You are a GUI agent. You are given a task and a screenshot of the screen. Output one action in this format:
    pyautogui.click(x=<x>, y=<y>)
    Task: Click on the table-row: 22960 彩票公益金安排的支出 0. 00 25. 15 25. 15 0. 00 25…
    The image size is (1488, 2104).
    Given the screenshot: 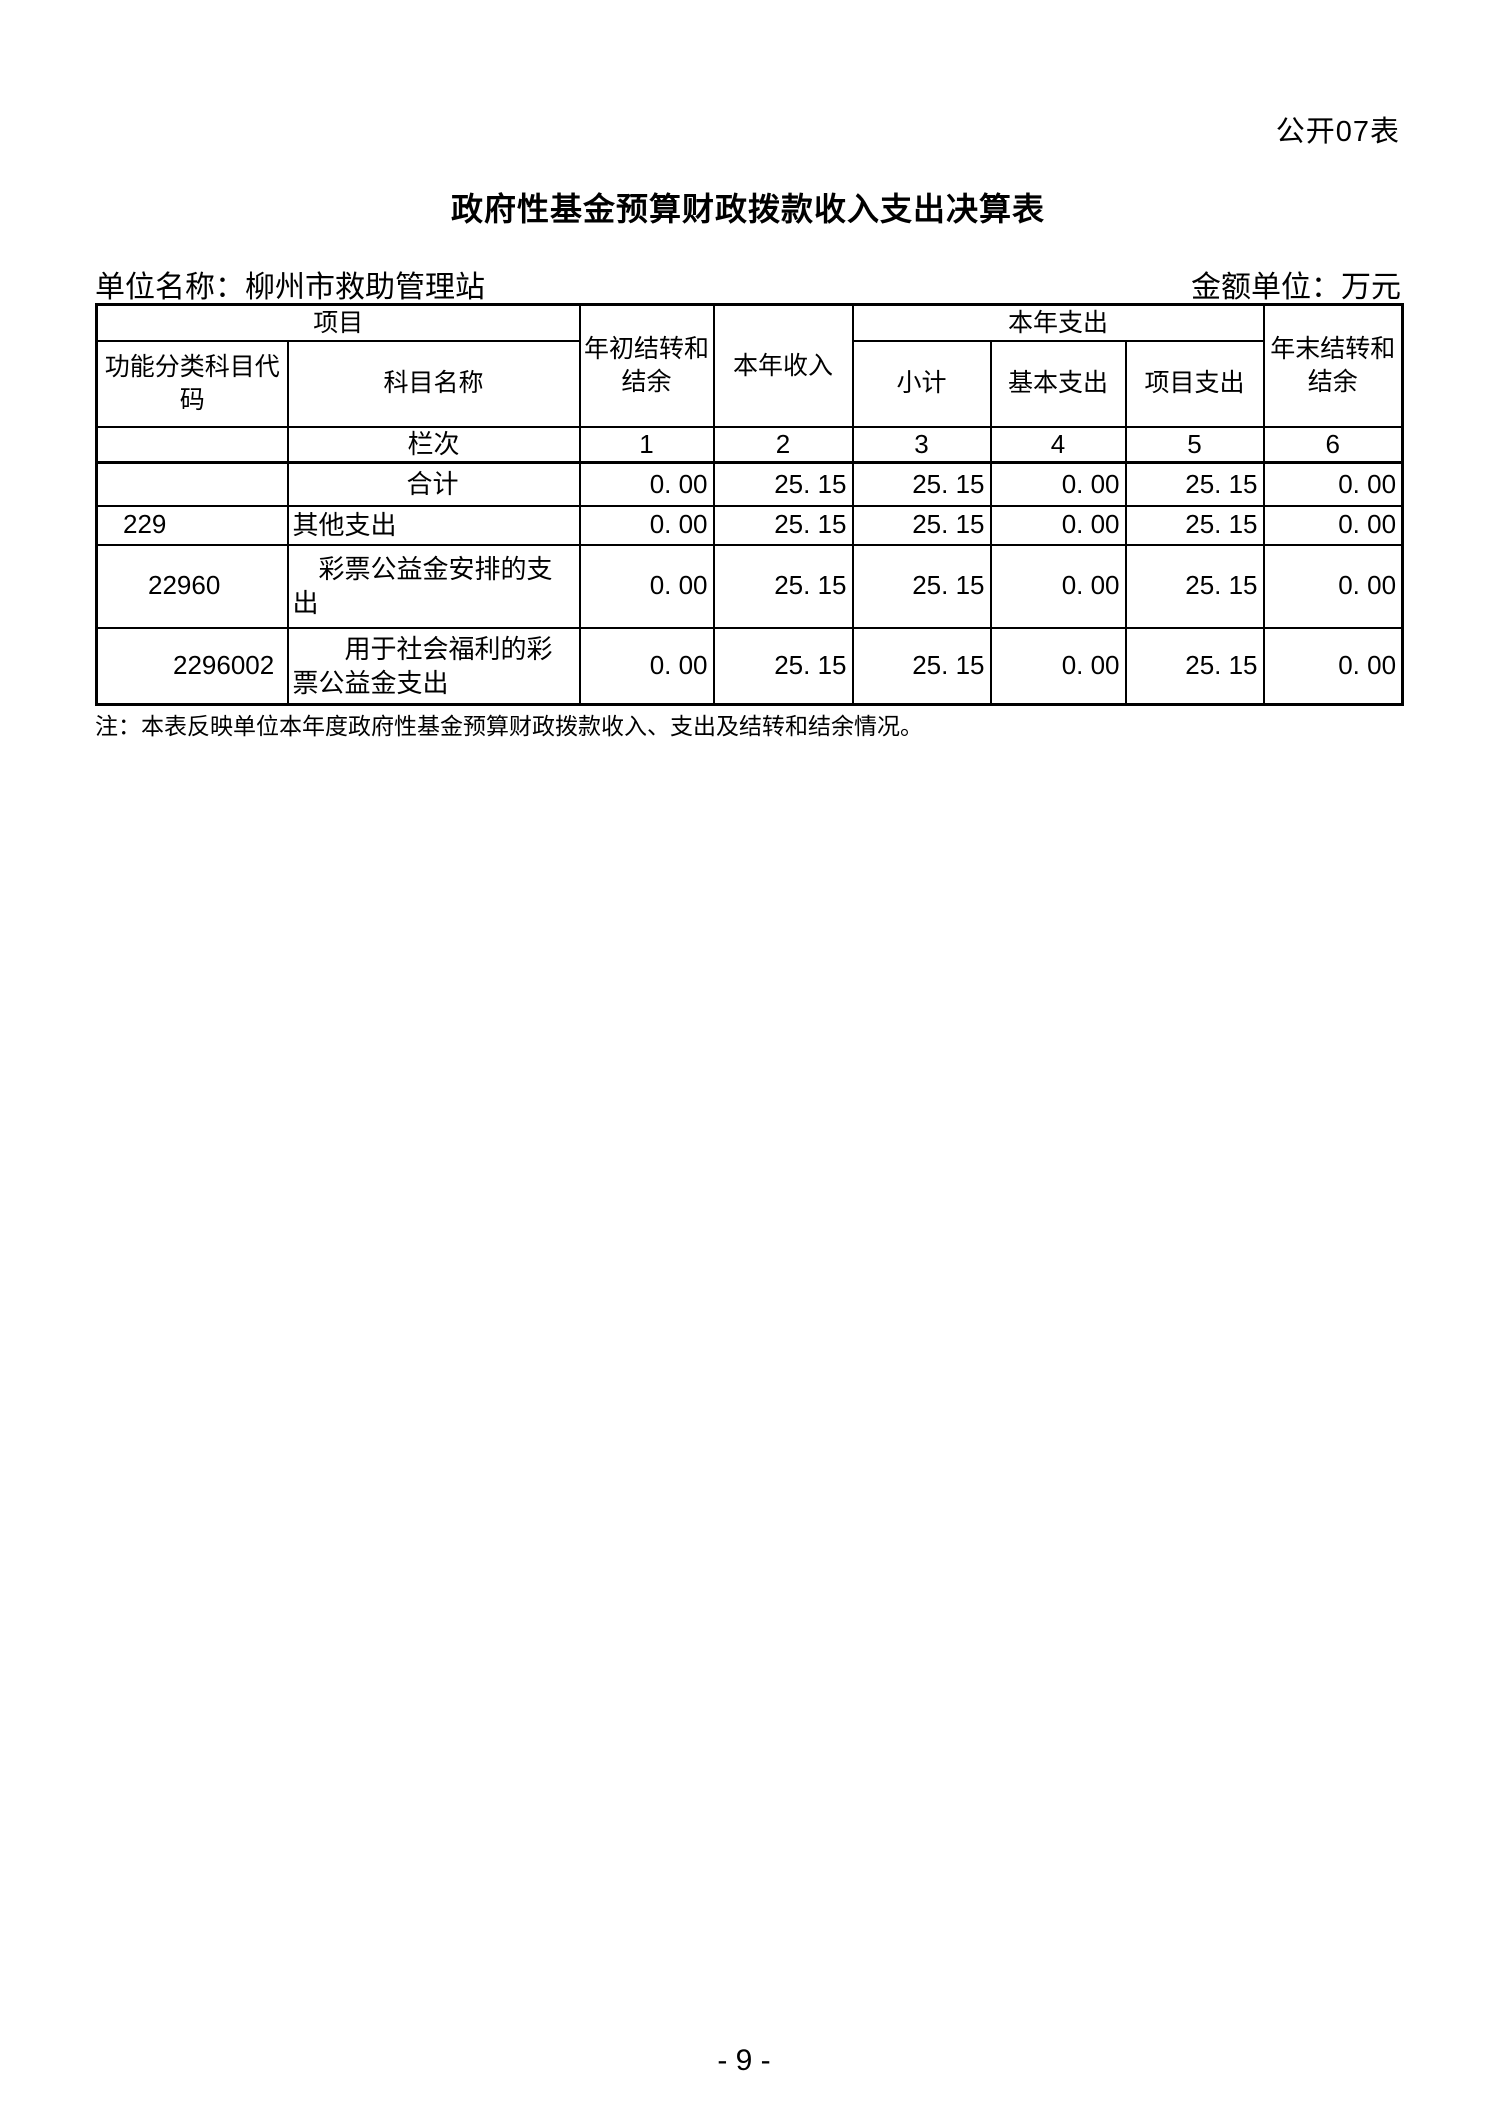 What is the action you would take?
    pyautogui.click(x=749, y=586)
    